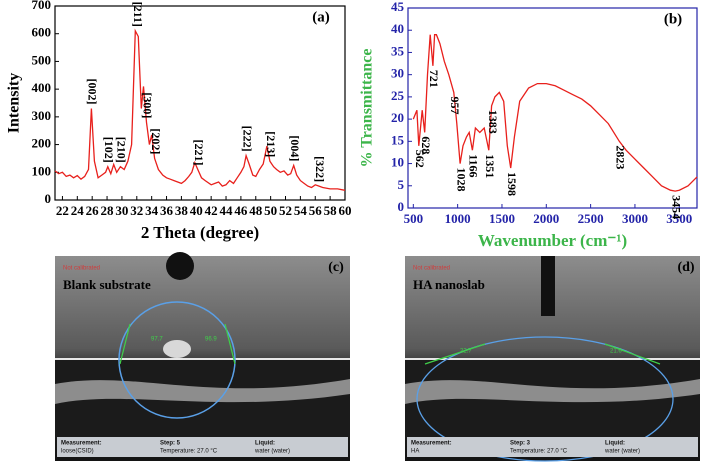 The image size is (709, 469). What do you see at coordinates (182, 210) in the screenshot?
I see `x-tick-label: 38` at bounding box center [182, 210].